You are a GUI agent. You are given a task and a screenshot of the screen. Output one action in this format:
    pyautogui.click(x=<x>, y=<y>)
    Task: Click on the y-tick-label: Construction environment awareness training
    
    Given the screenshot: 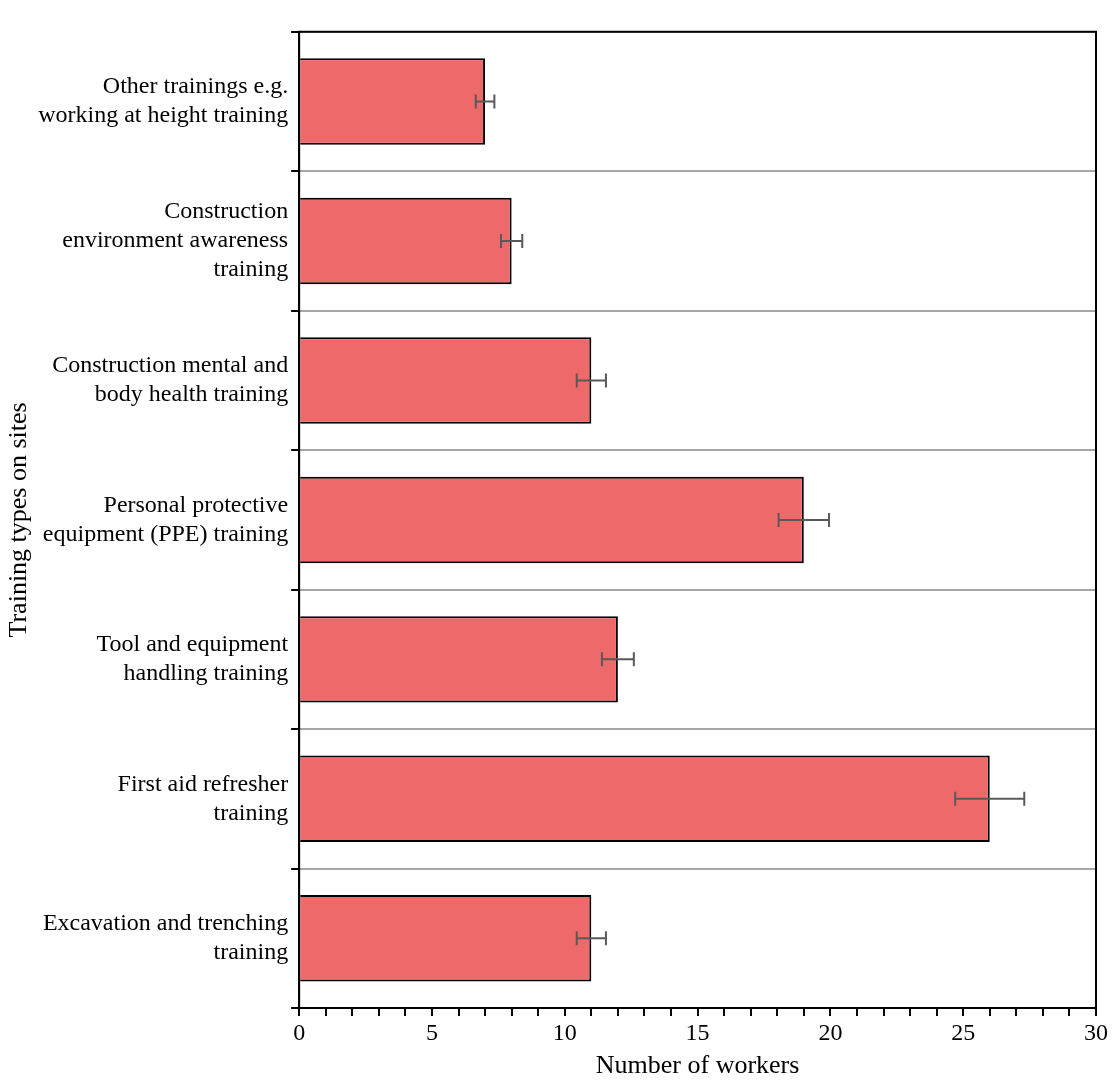 What is the action you would take?
    pyautogui.click(x=175, y=239)
    